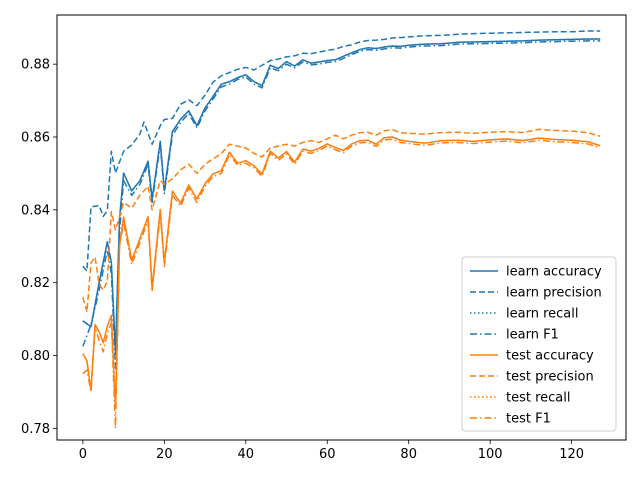  I want to click on y-tick-label: 0.78, so click(35, 429).